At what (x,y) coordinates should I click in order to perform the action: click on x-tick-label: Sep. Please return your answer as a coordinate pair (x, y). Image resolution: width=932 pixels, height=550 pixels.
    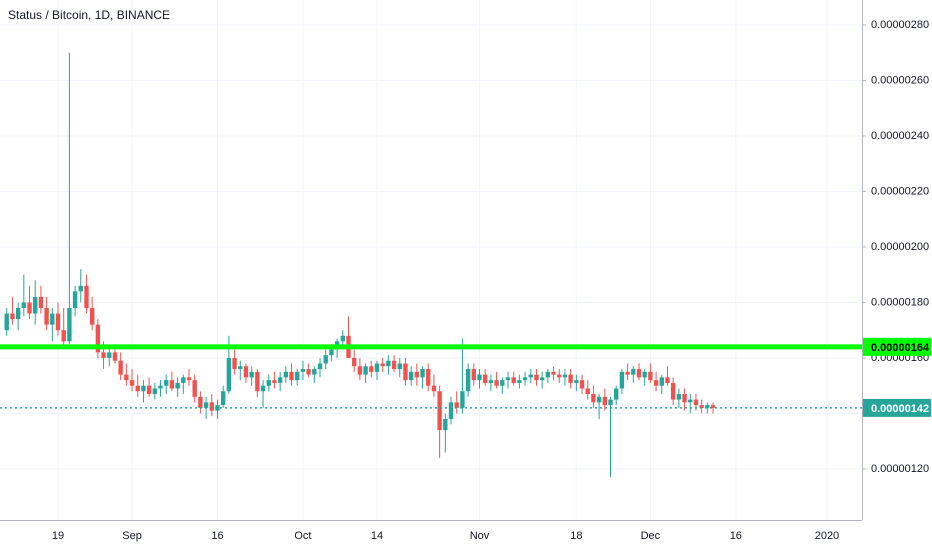
    Looking at the image, I should click on (132, 536).